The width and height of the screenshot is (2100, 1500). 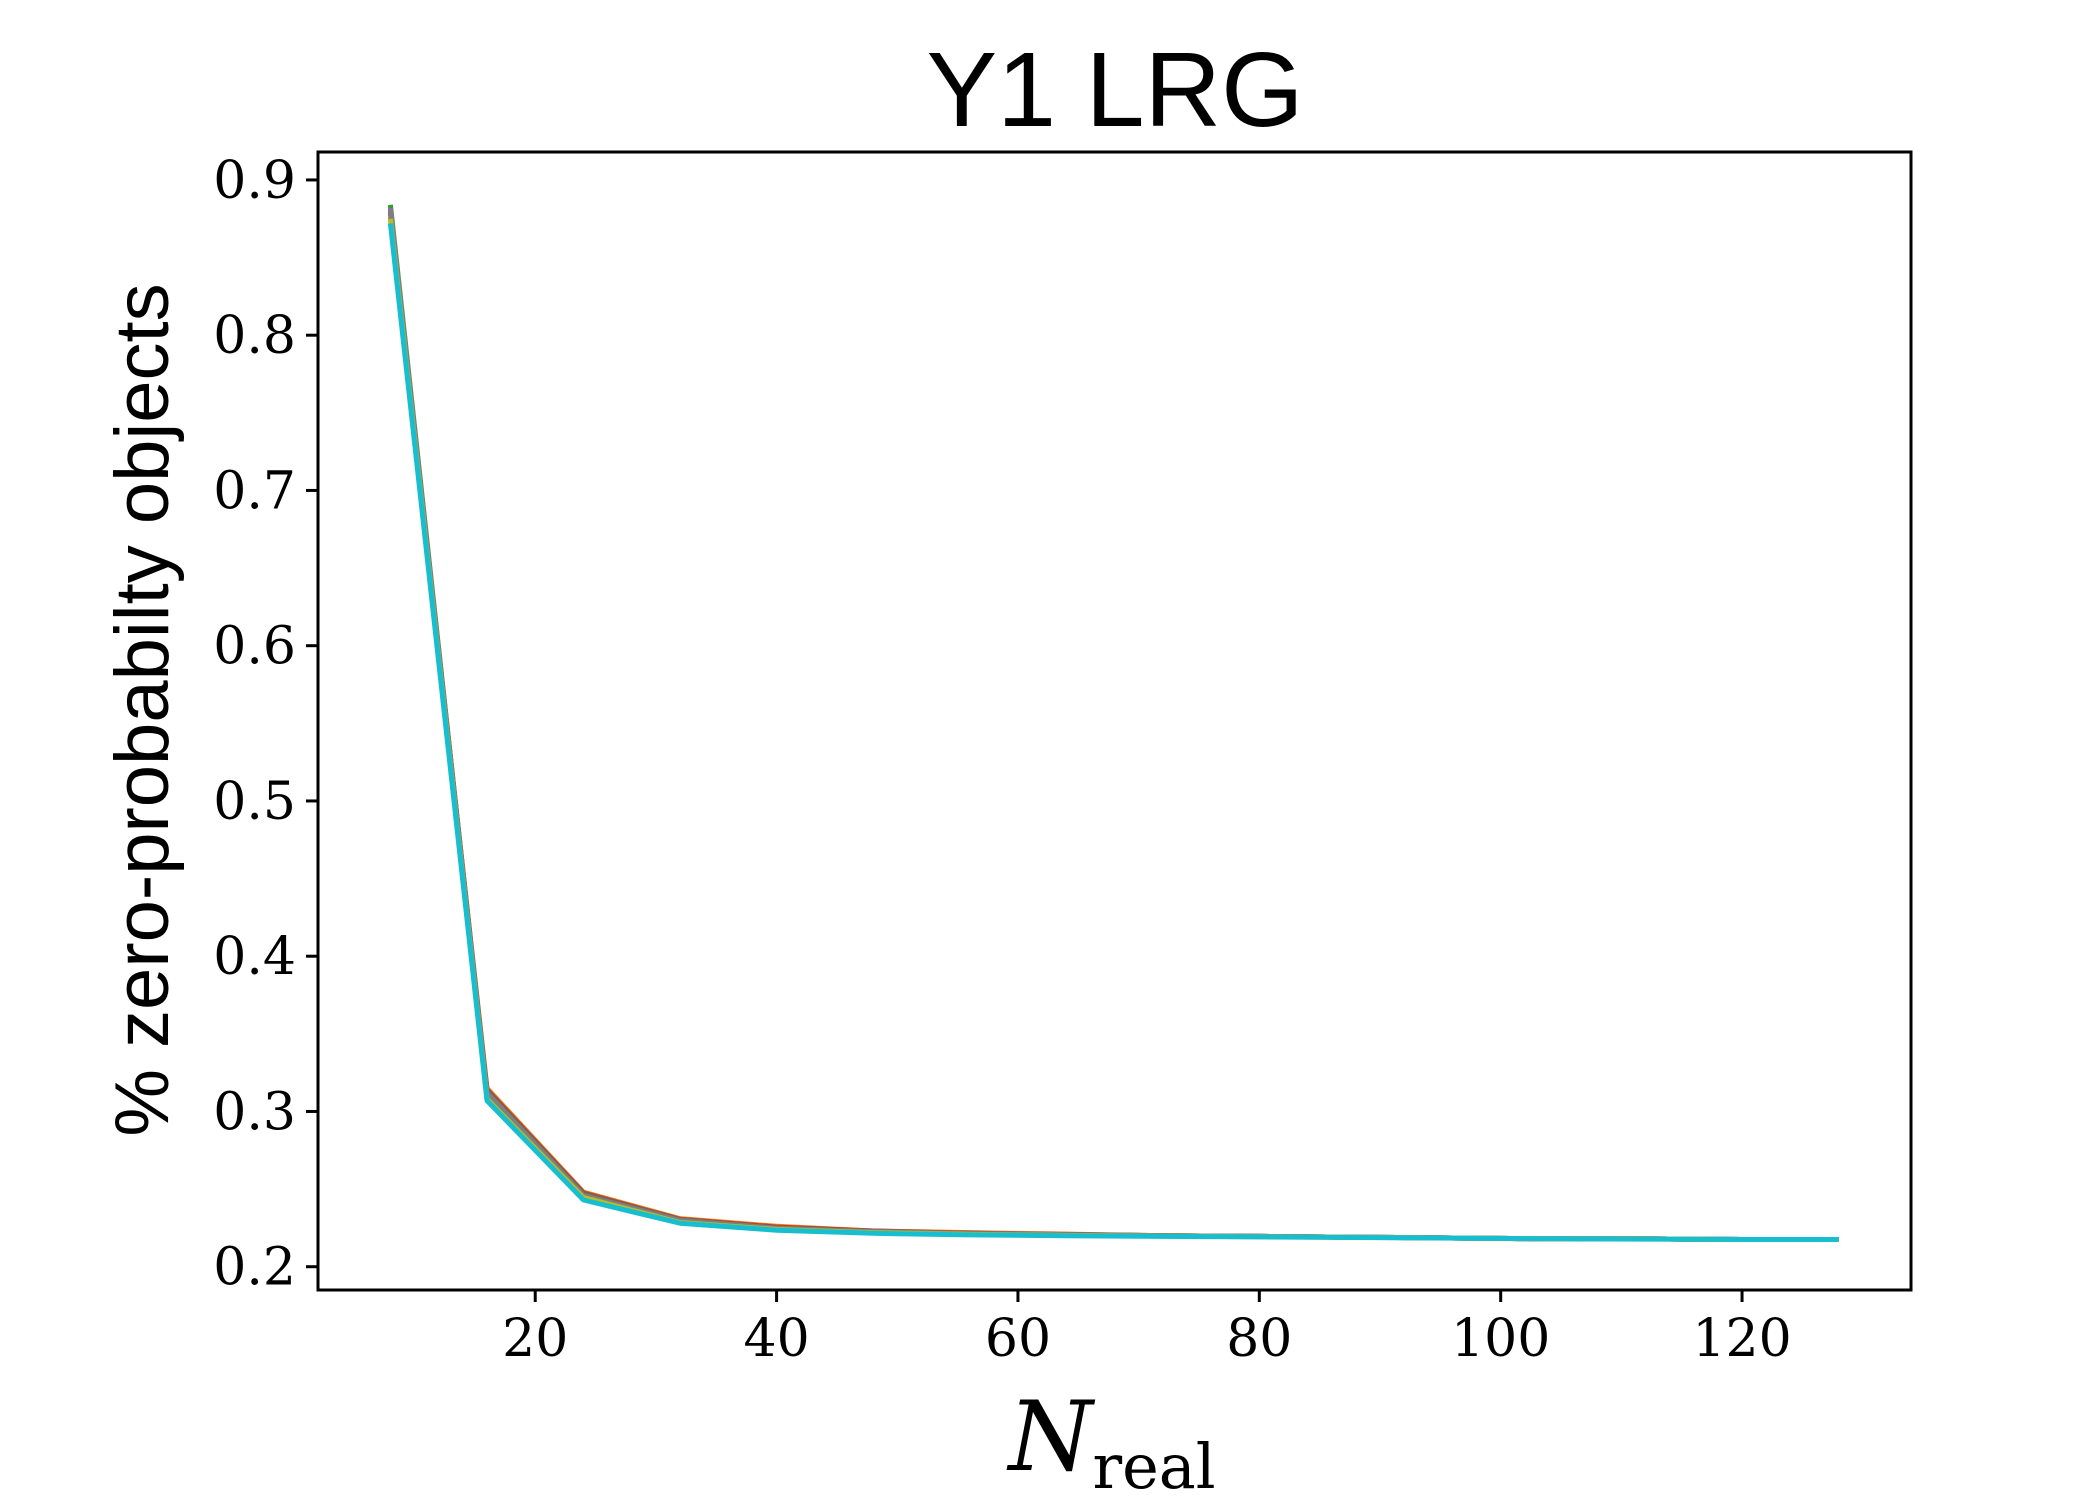 What do you see at coordinates (1018, 1339) in the screenshot?
I see `x-tick-label: 60` at bounding box center [1018, 1339].